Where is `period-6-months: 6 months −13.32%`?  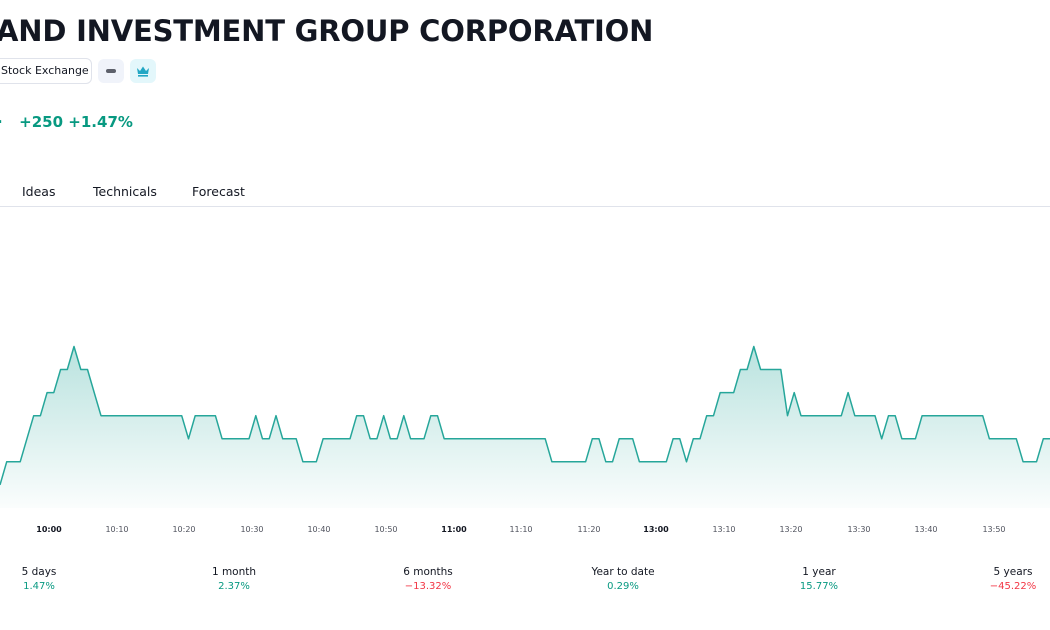 period-6-months: 6 months −13.32% is located at coordinates (428, 579).